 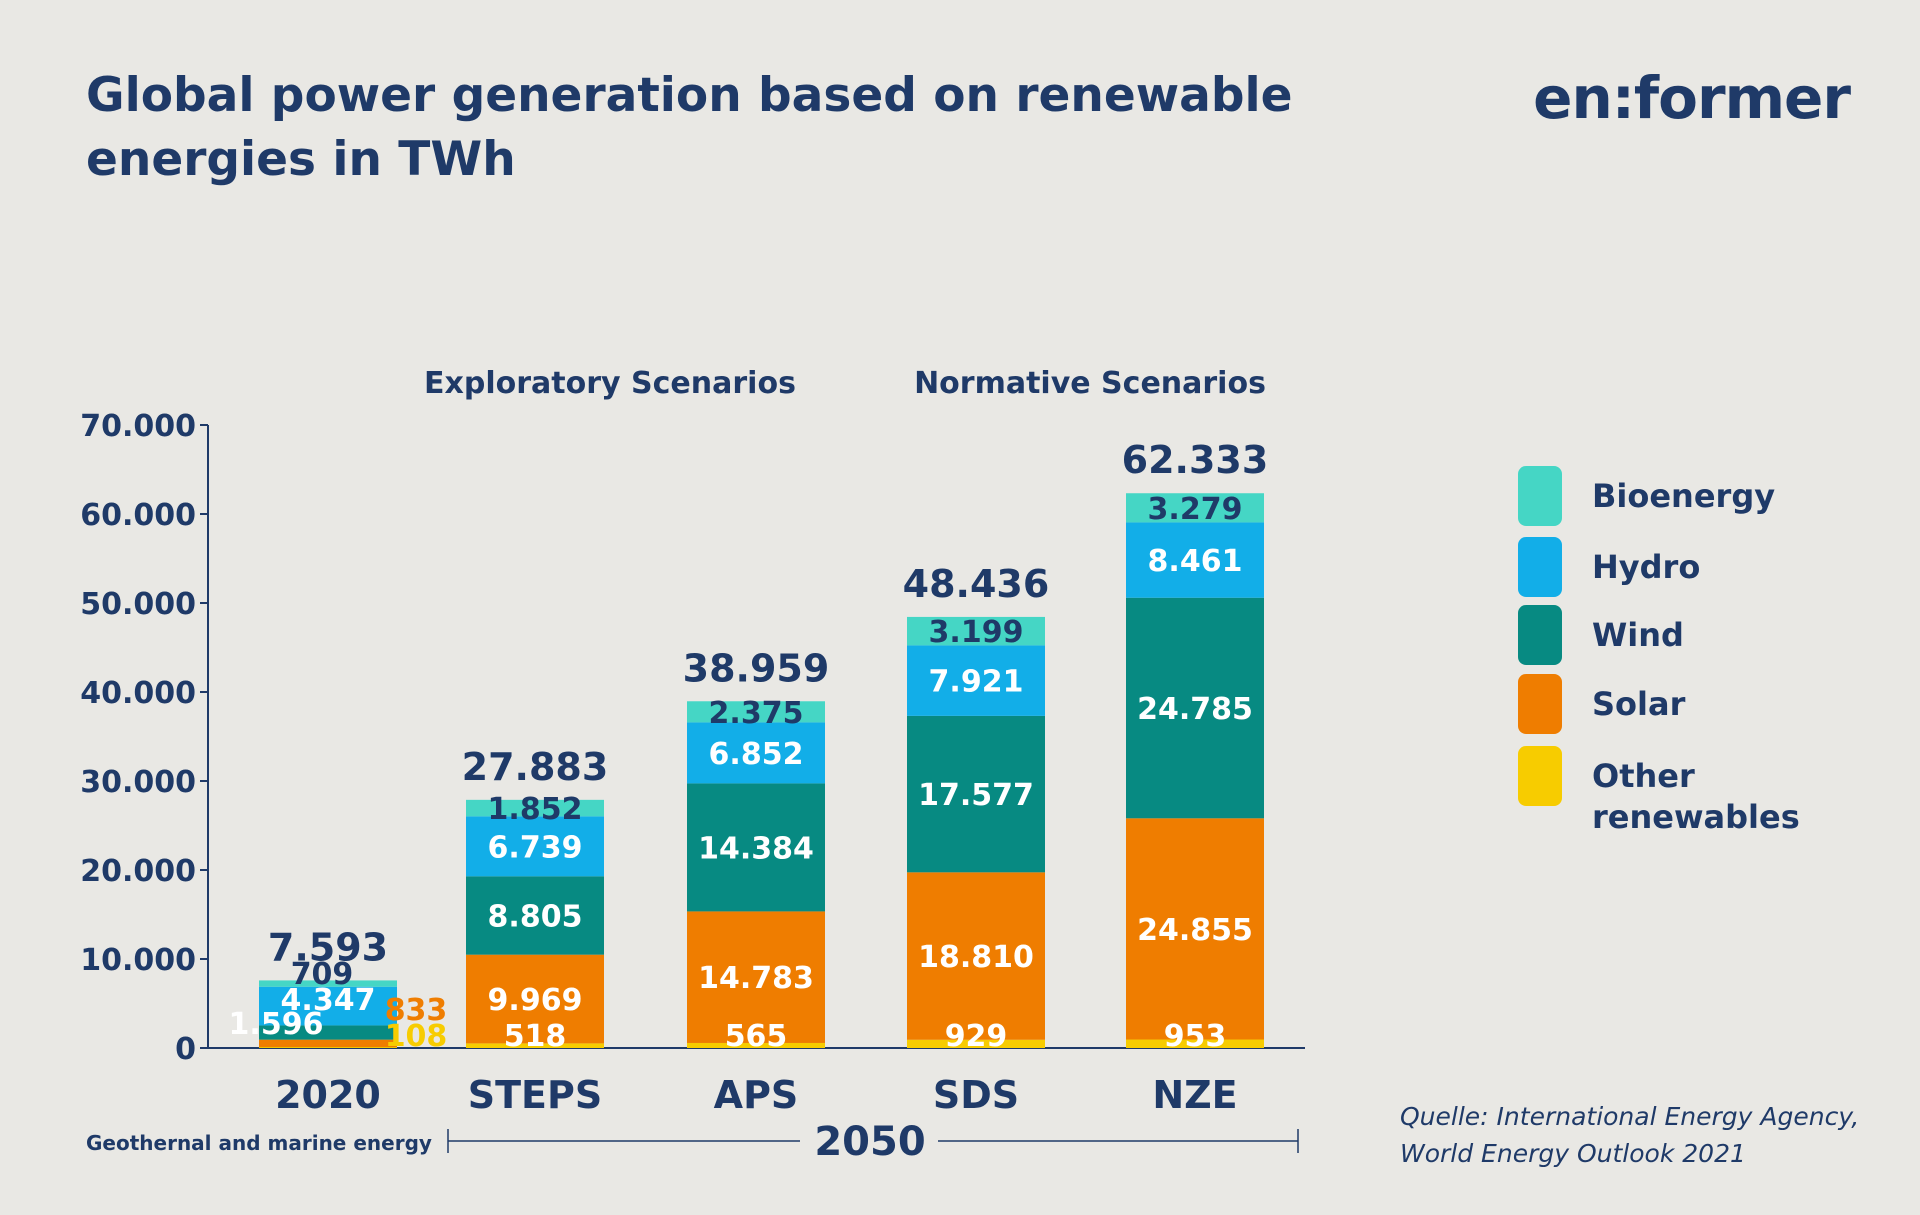 What do you see at coordinates (259, 1143) in the screenshot?
I see `footnote: Geothernal and marine energy` at bounding box center [259, 1143].